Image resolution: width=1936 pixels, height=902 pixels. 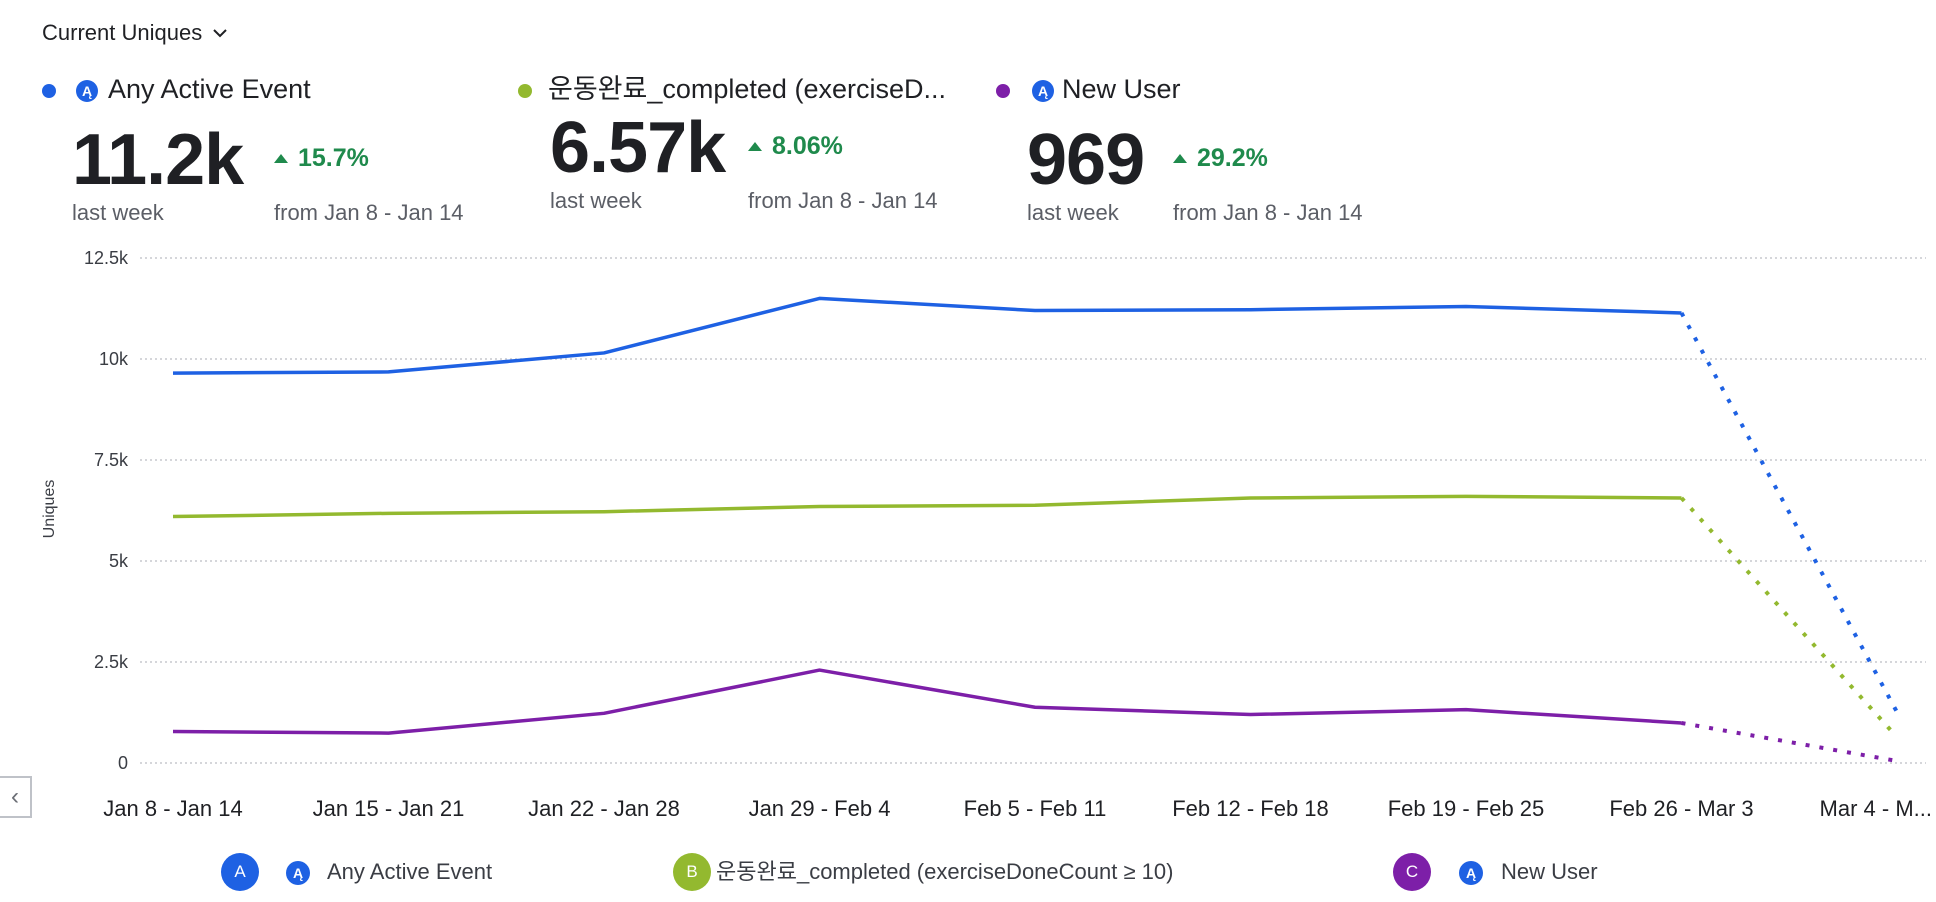 I want to click on x-tick-label: Jan 8 - Jan 14, so click(x=173, y=808).